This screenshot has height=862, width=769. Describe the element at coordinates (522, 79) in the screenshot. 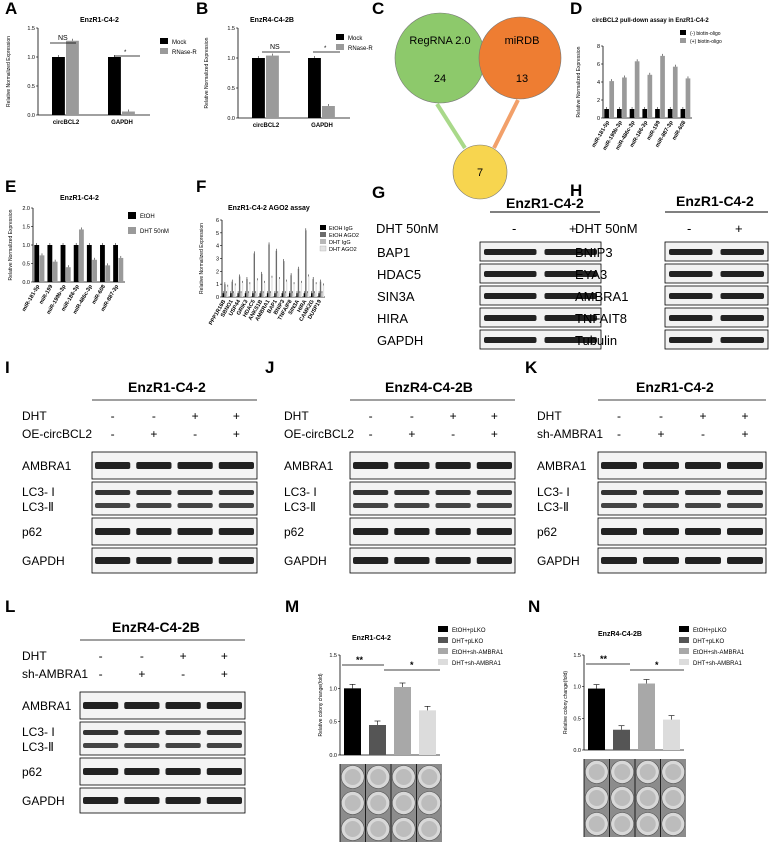

I see `venn-count-mirdb: 13` at that location.